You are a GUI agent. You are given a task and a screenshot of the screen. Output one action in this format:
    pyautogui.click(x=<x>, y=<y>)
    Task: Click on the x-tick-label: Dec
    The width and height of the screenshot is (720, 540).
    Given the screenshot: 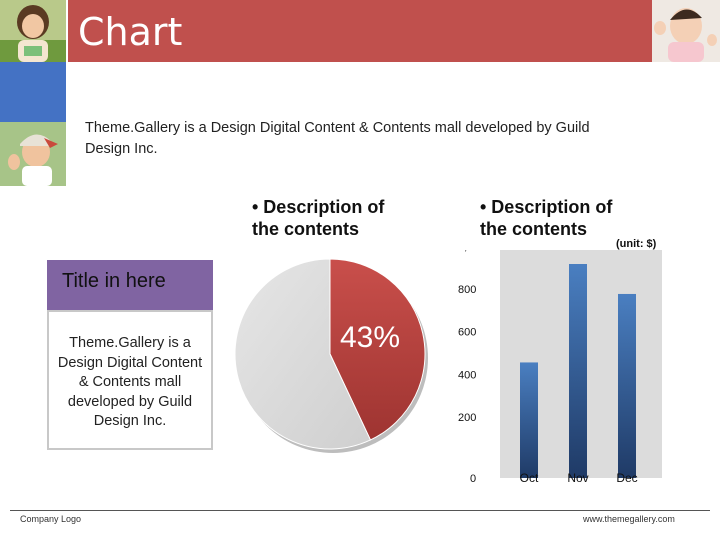 What is the action you would take?
    pyautogui.click(x=626, y=478)
    